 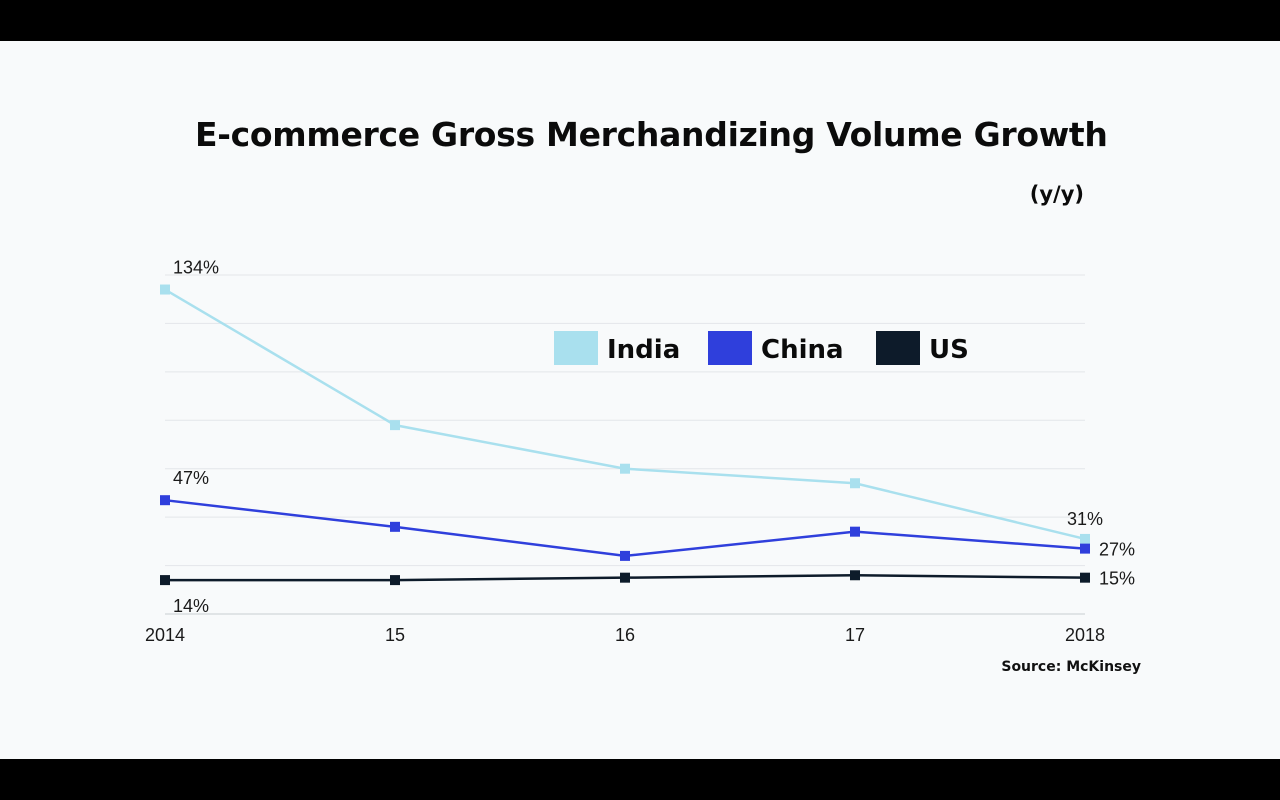 I want to click on x-tick-label: 2018, so click(x=1085, y=635).